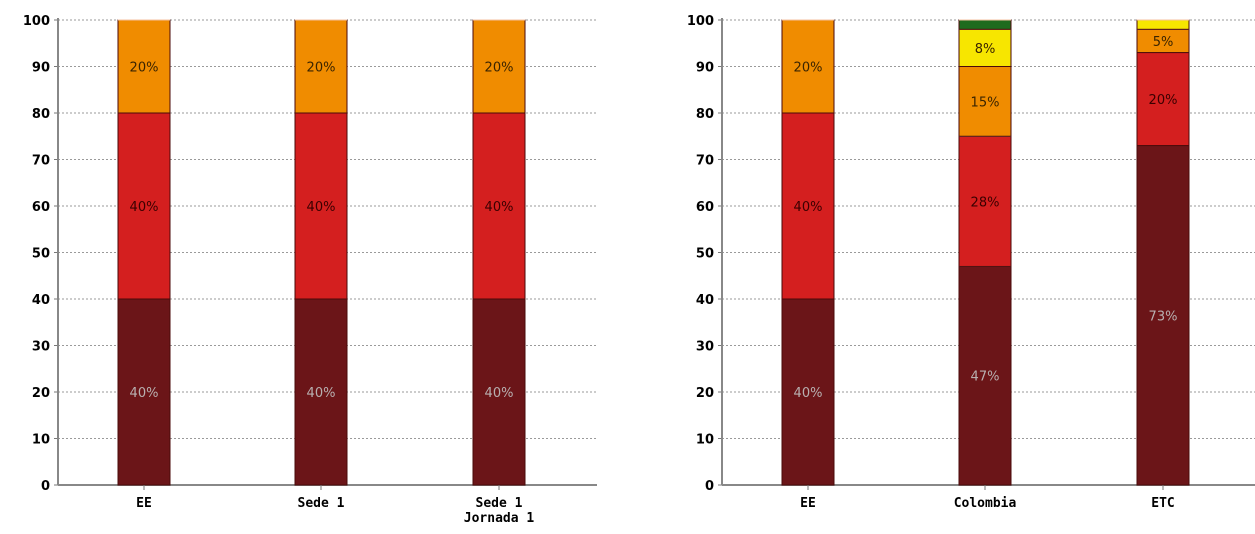 The image size is (1255, 534). I want to click on data-label: 47%, so click(985, 377).